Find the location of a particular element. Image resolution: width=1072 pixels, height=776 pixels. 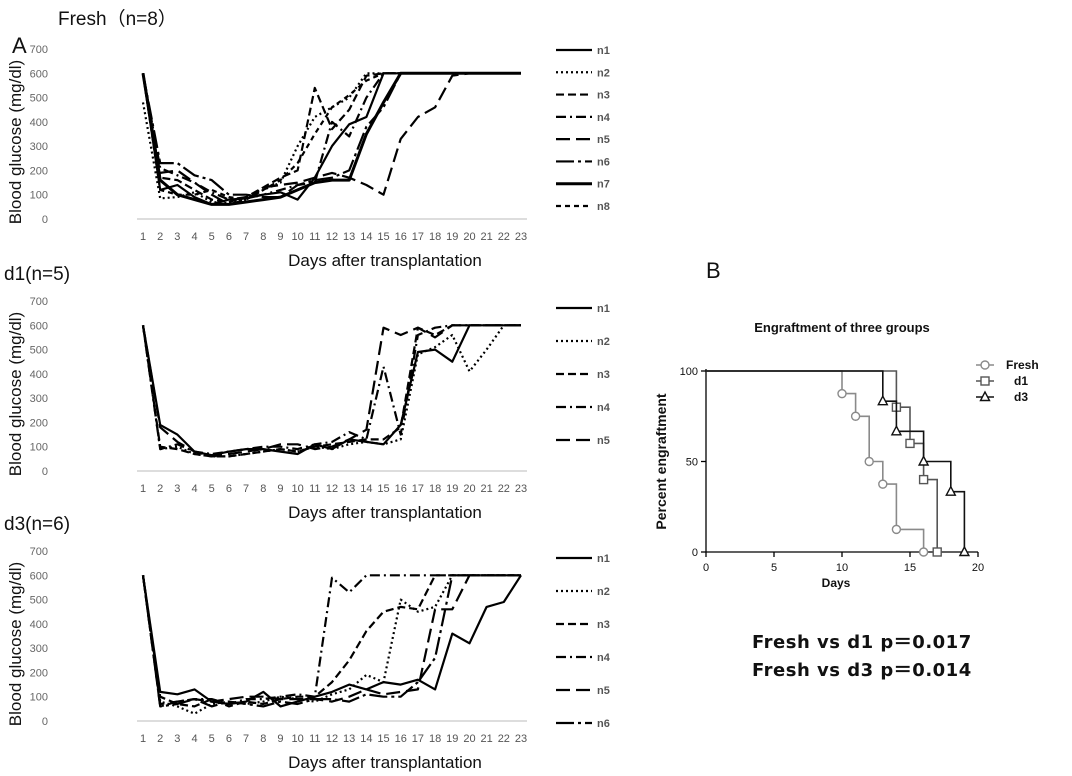

d1-x-tick-label: 3 is located at coordinates (177, 489).